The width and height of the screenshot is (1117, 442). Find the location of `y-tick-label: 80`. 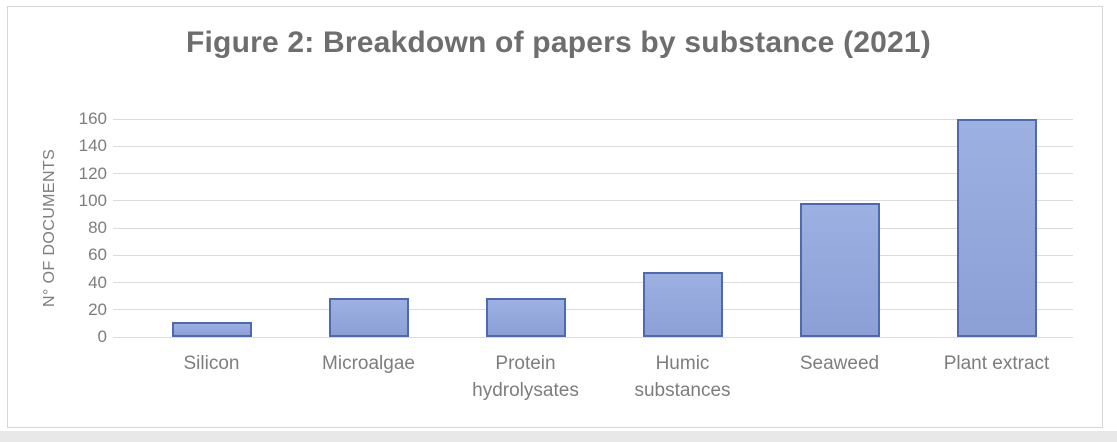

y-tick-label: 80 is located at coordinates (97, 227).